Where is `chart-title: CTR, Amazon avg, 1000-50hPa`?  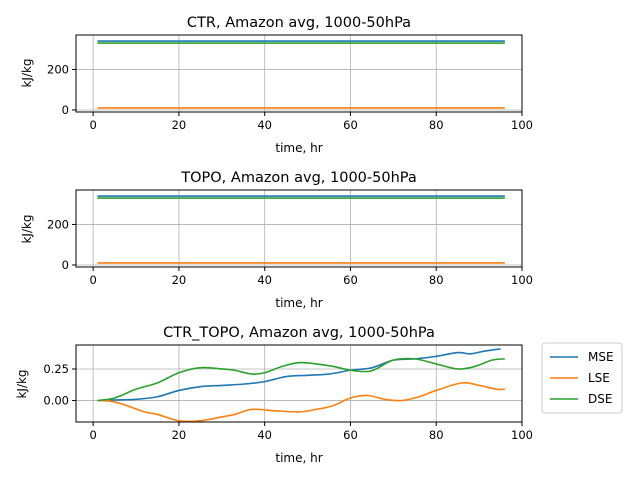 chart-title: CTR, Amazon avg, 1000-50hPa is located at coordinates (299, 23).